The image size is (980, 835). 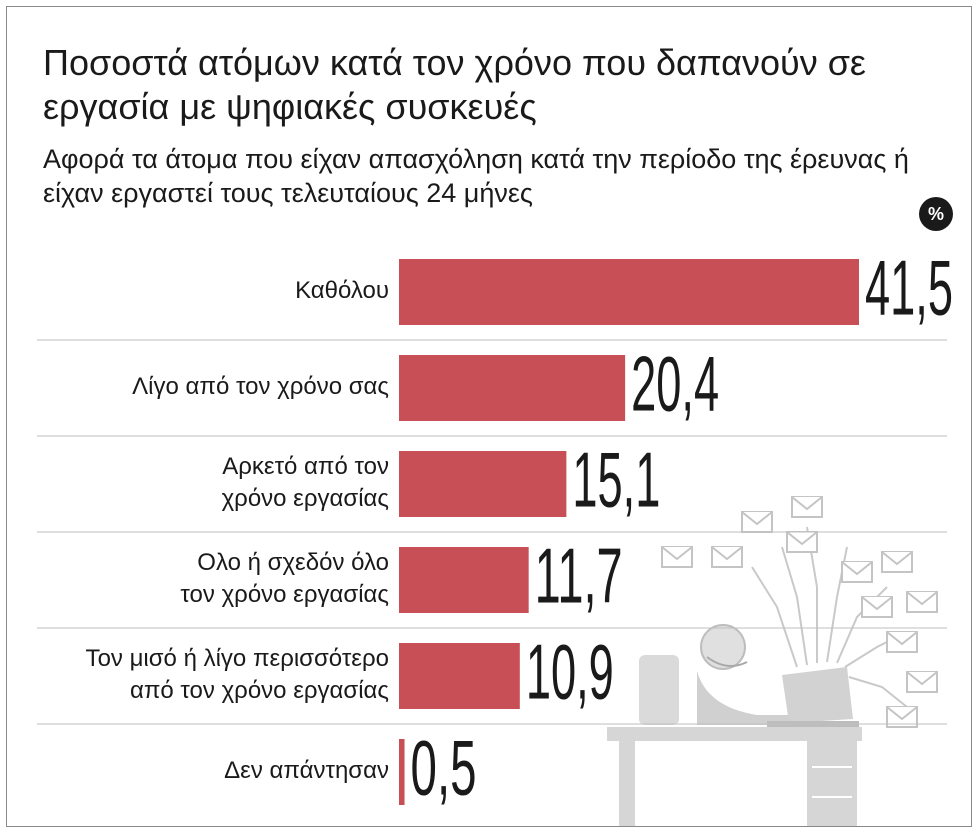 What do you see at coordinates (570, 672) in the screenshot?
I see `value-label-4: 10,9` at bounding box center [570, 672].